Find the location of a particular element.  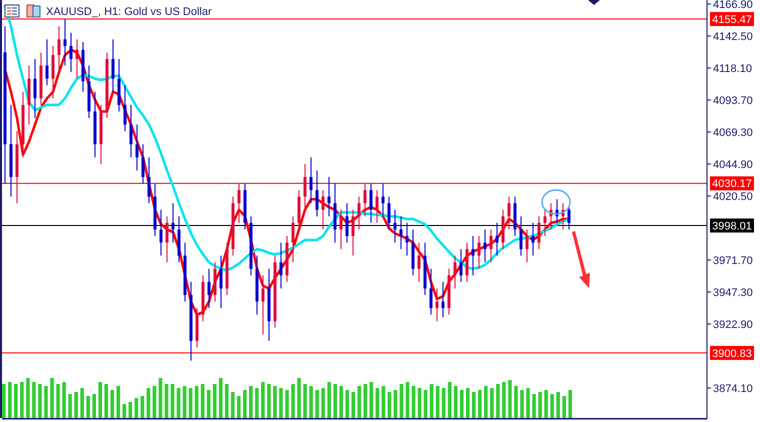

y-tick-label: 3874.10 is located at coordinates (733, 388).